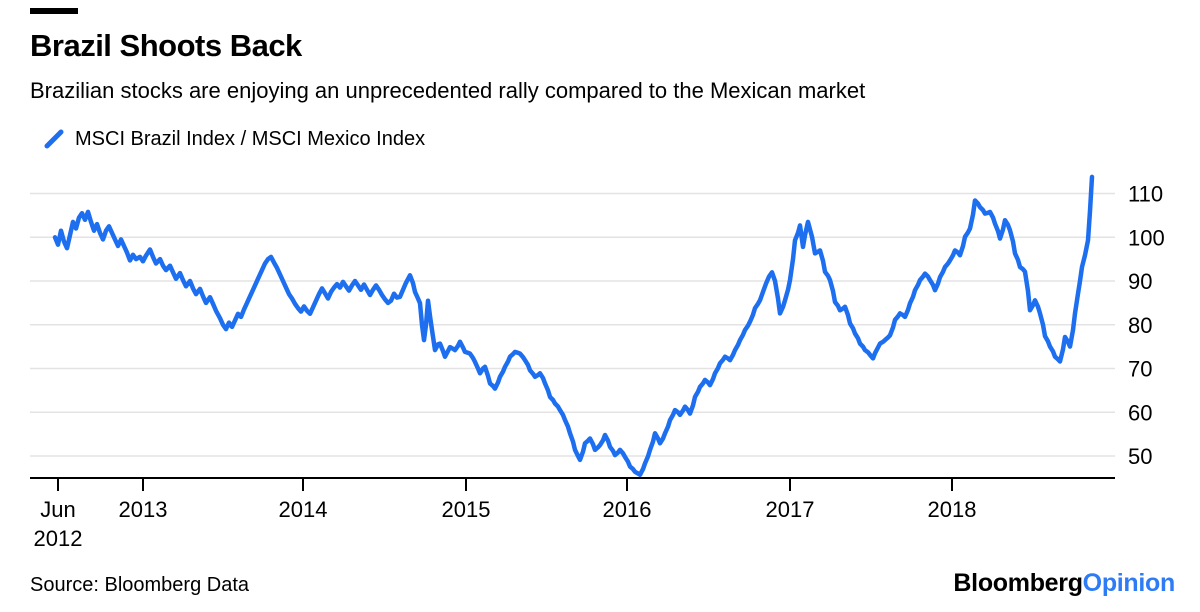 This screenshot has height=612, width=1200. Describe the element at coordinates (58, 538) in the screenshot. I see `x-axis-label-year: 2012` at that location.